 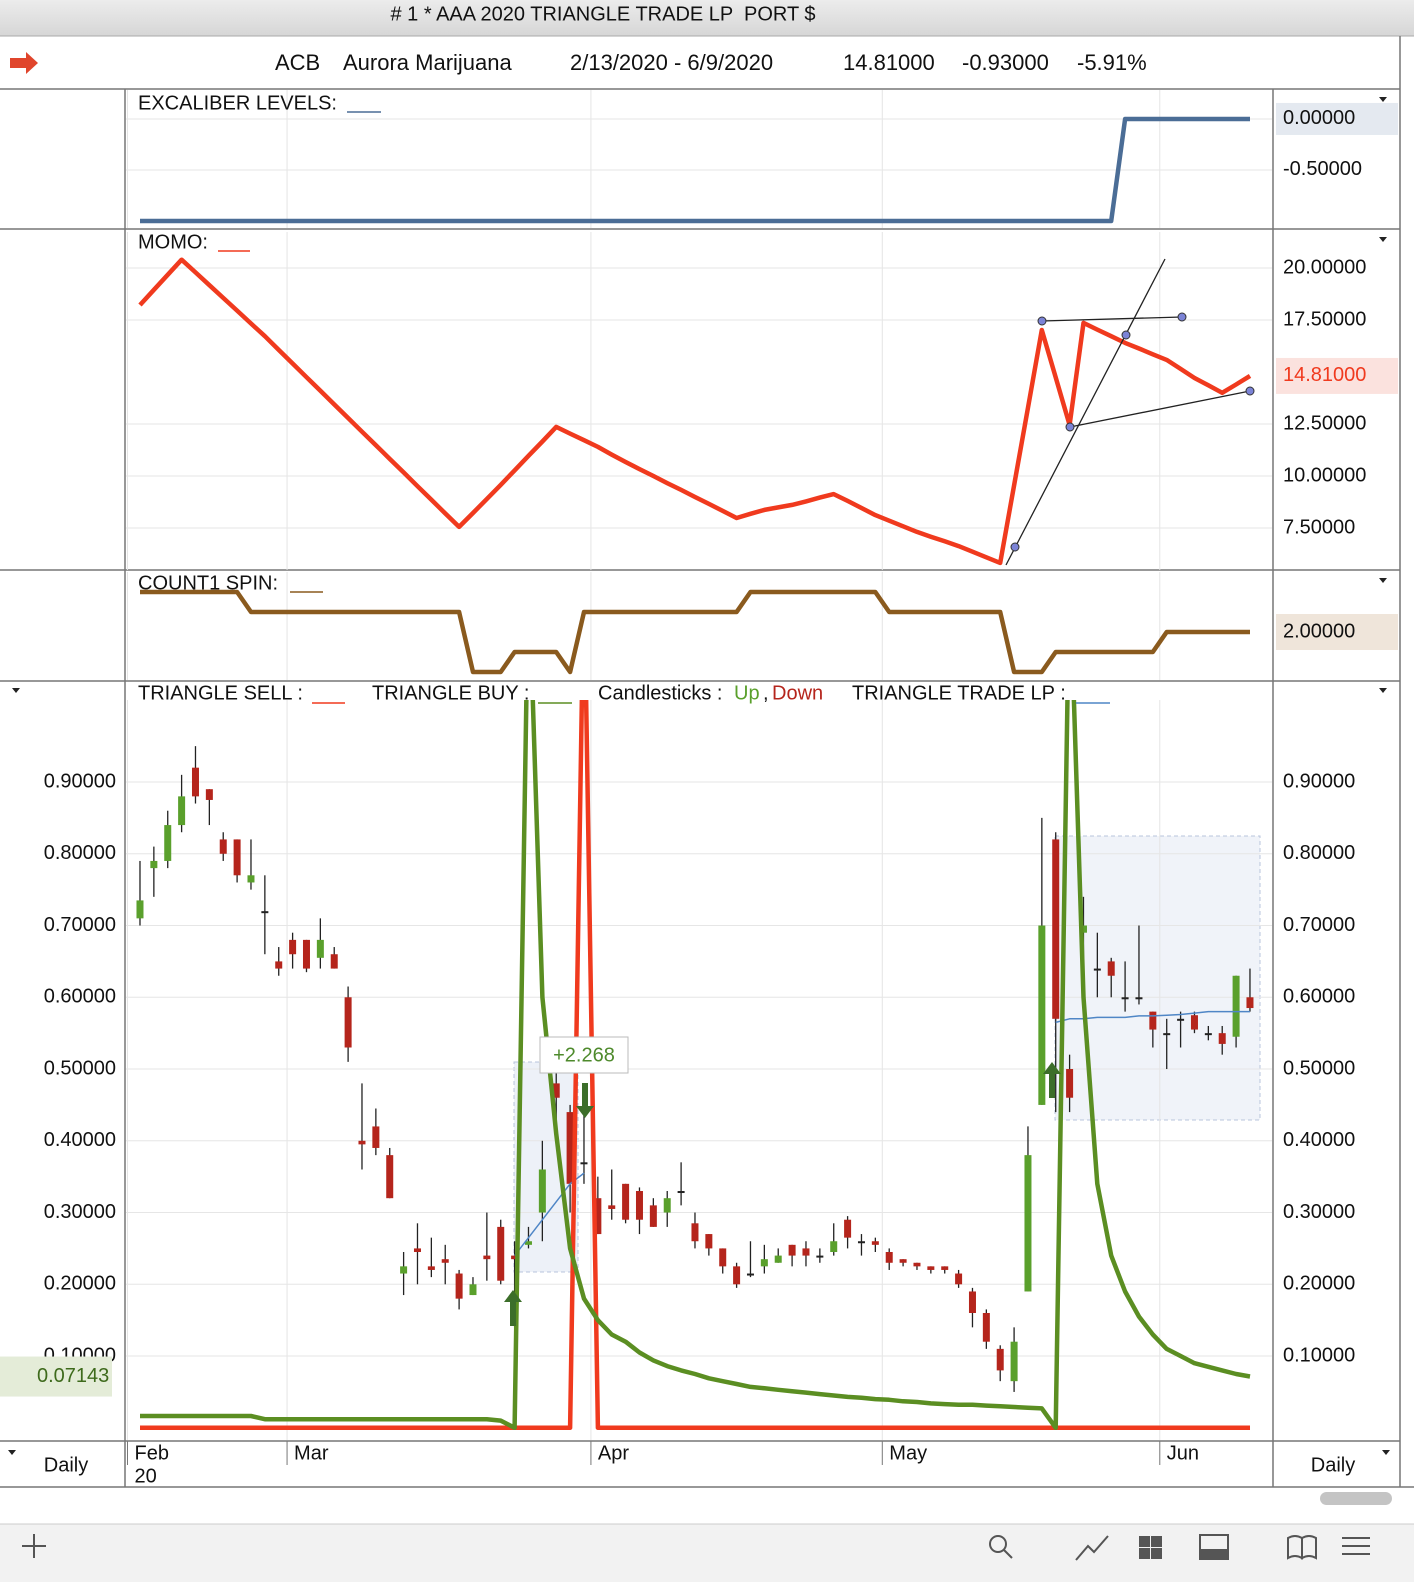 I want to click on panel, so click(x=688, y=626).